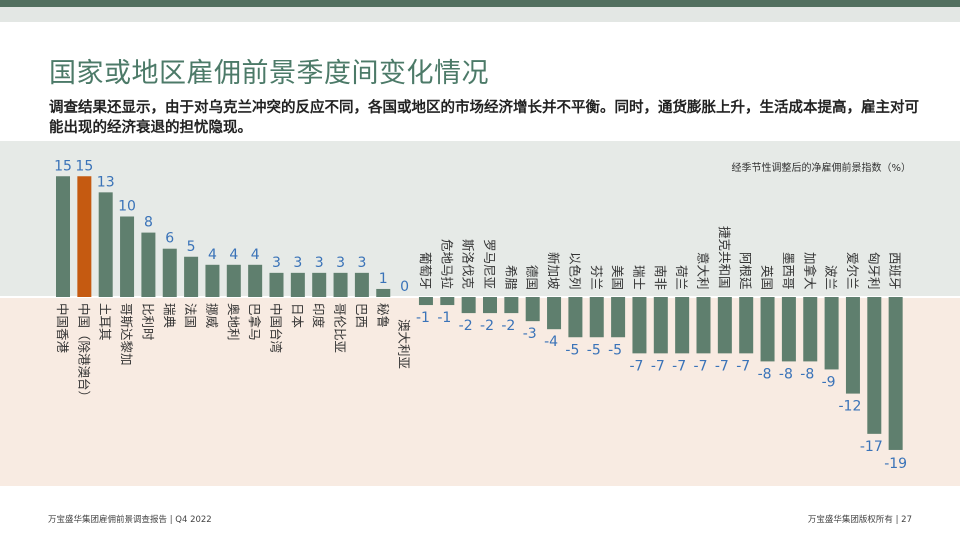 The image size is (960, 540). I want to click on category-label: 日本, so click(297, 316).